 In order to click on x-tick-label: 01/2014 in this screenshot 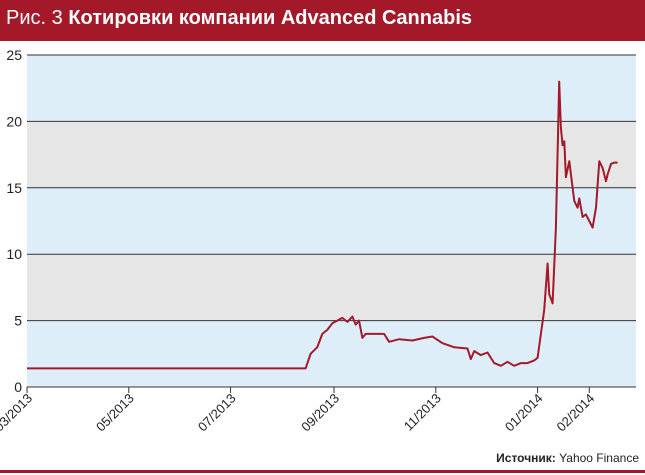, I will do `click(524, 413)`.